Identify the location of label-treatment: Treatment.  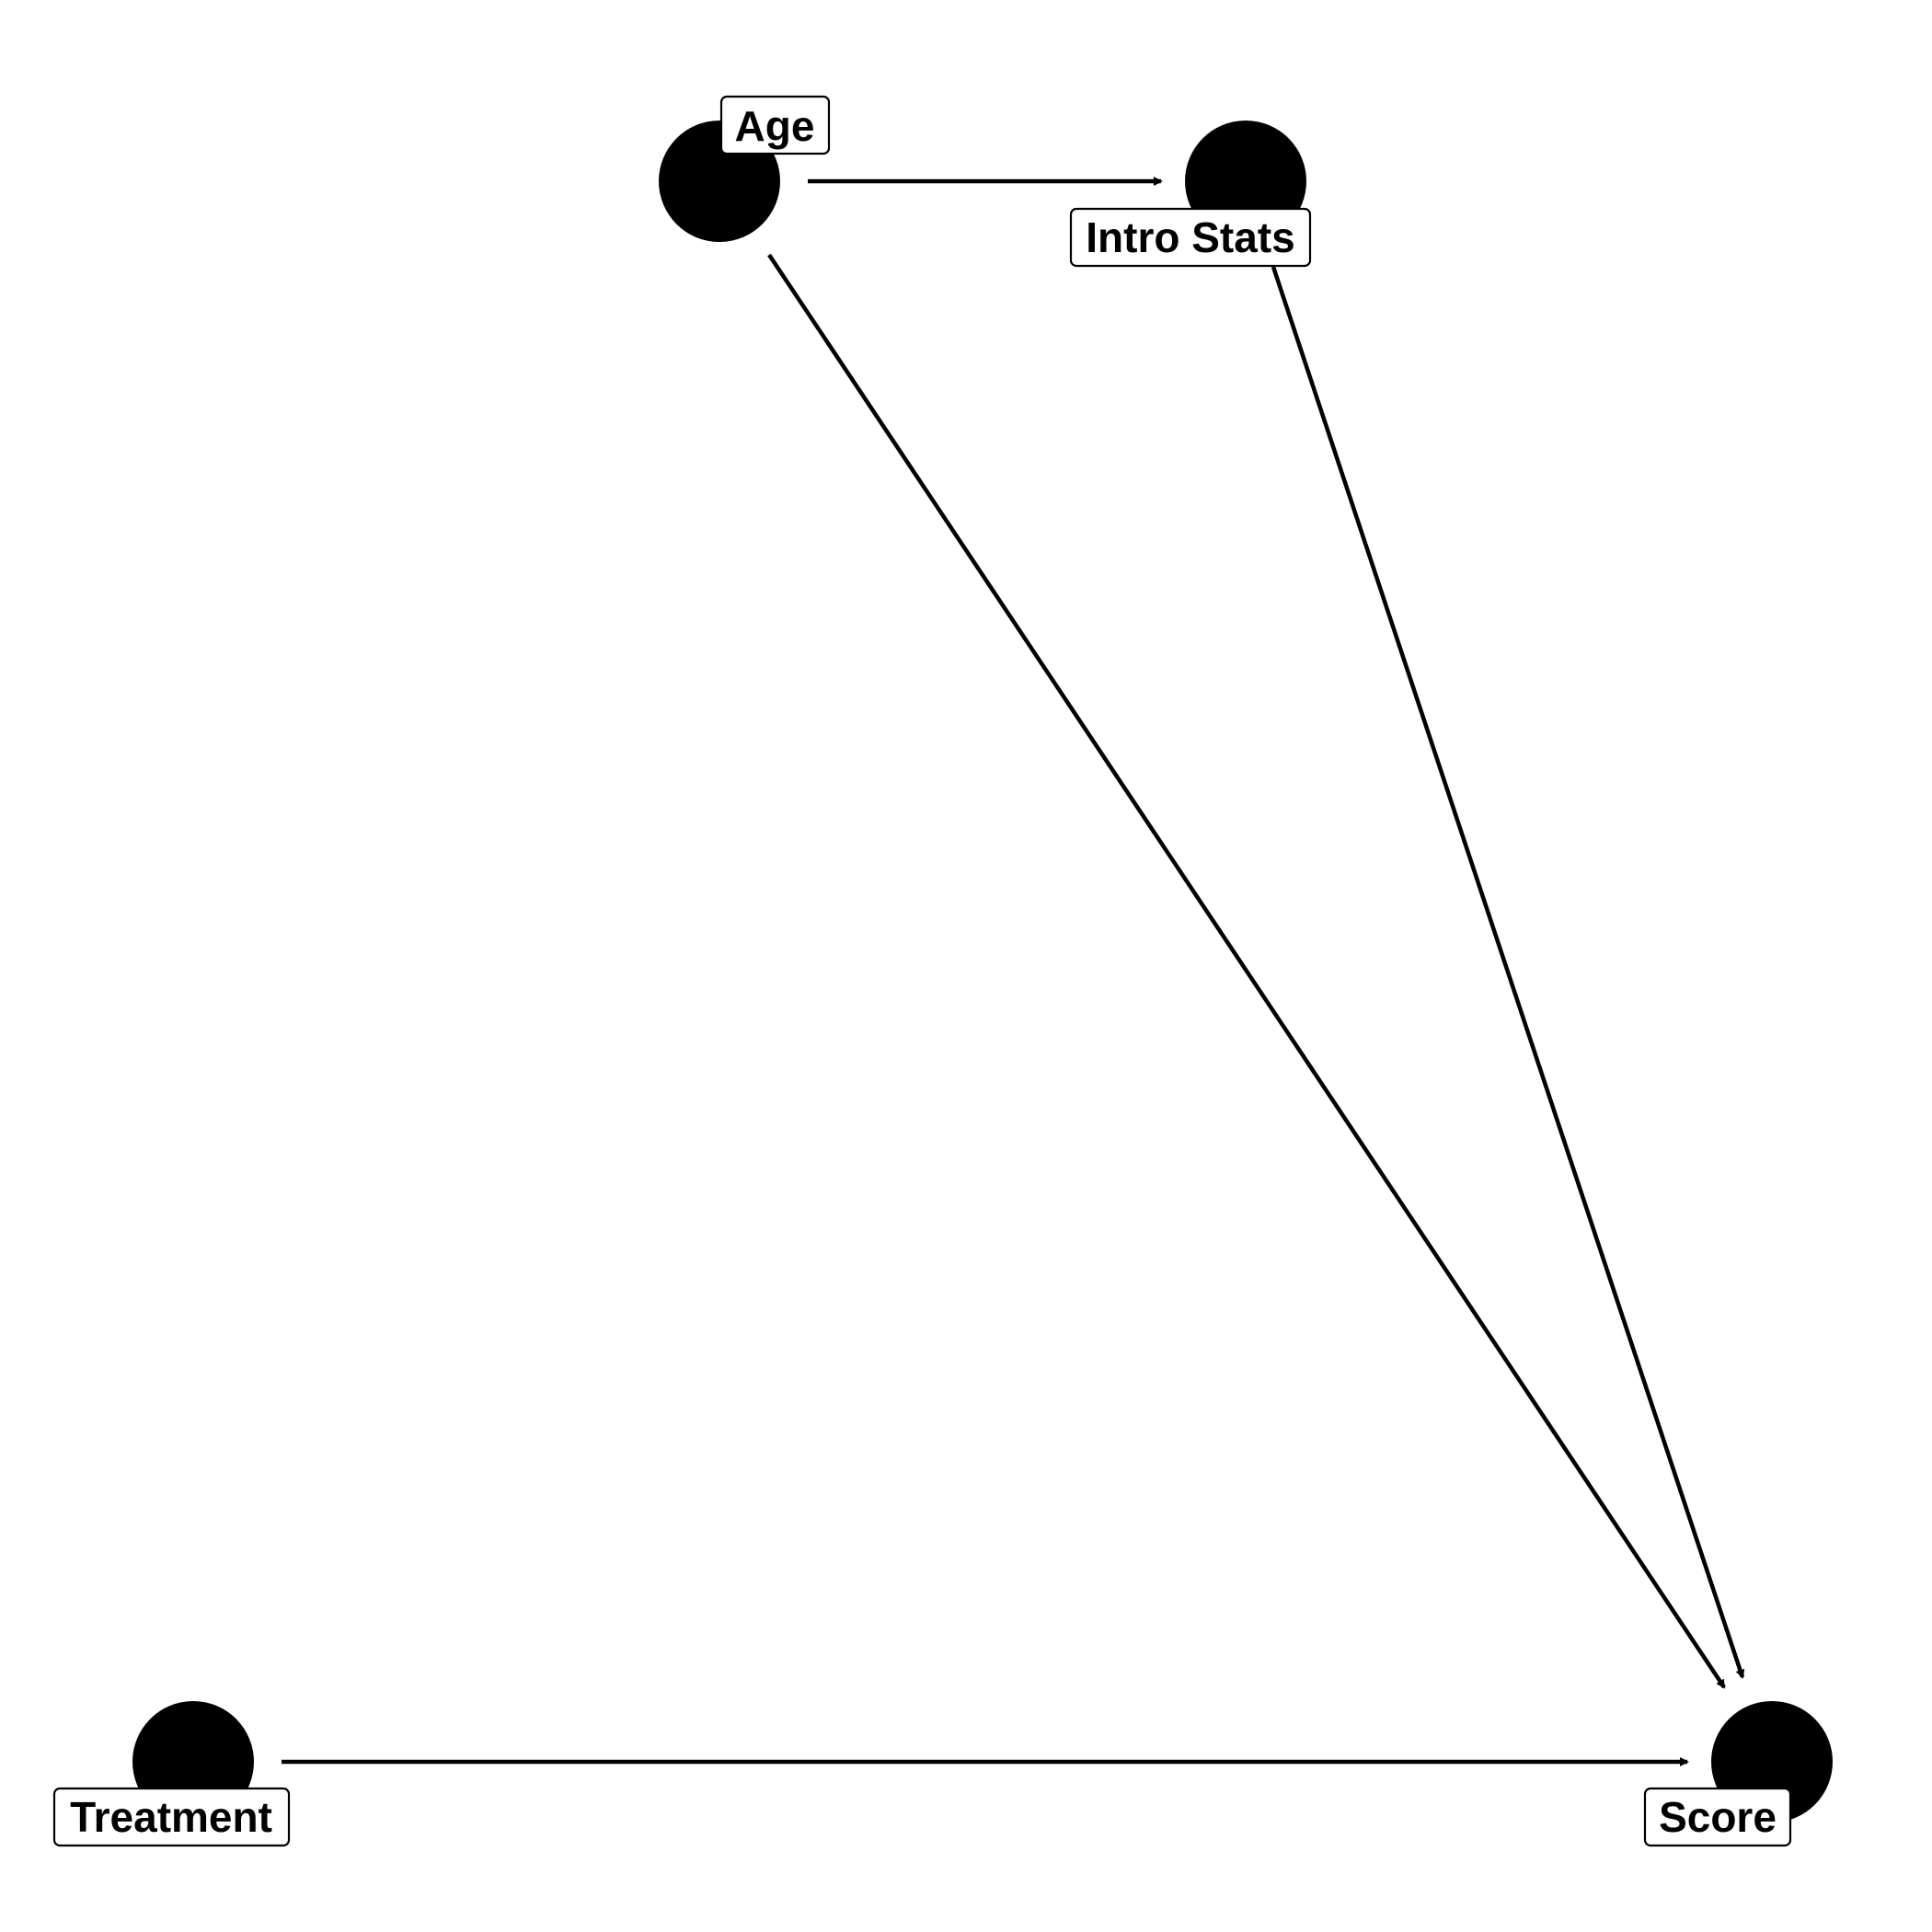
(171, 1817).